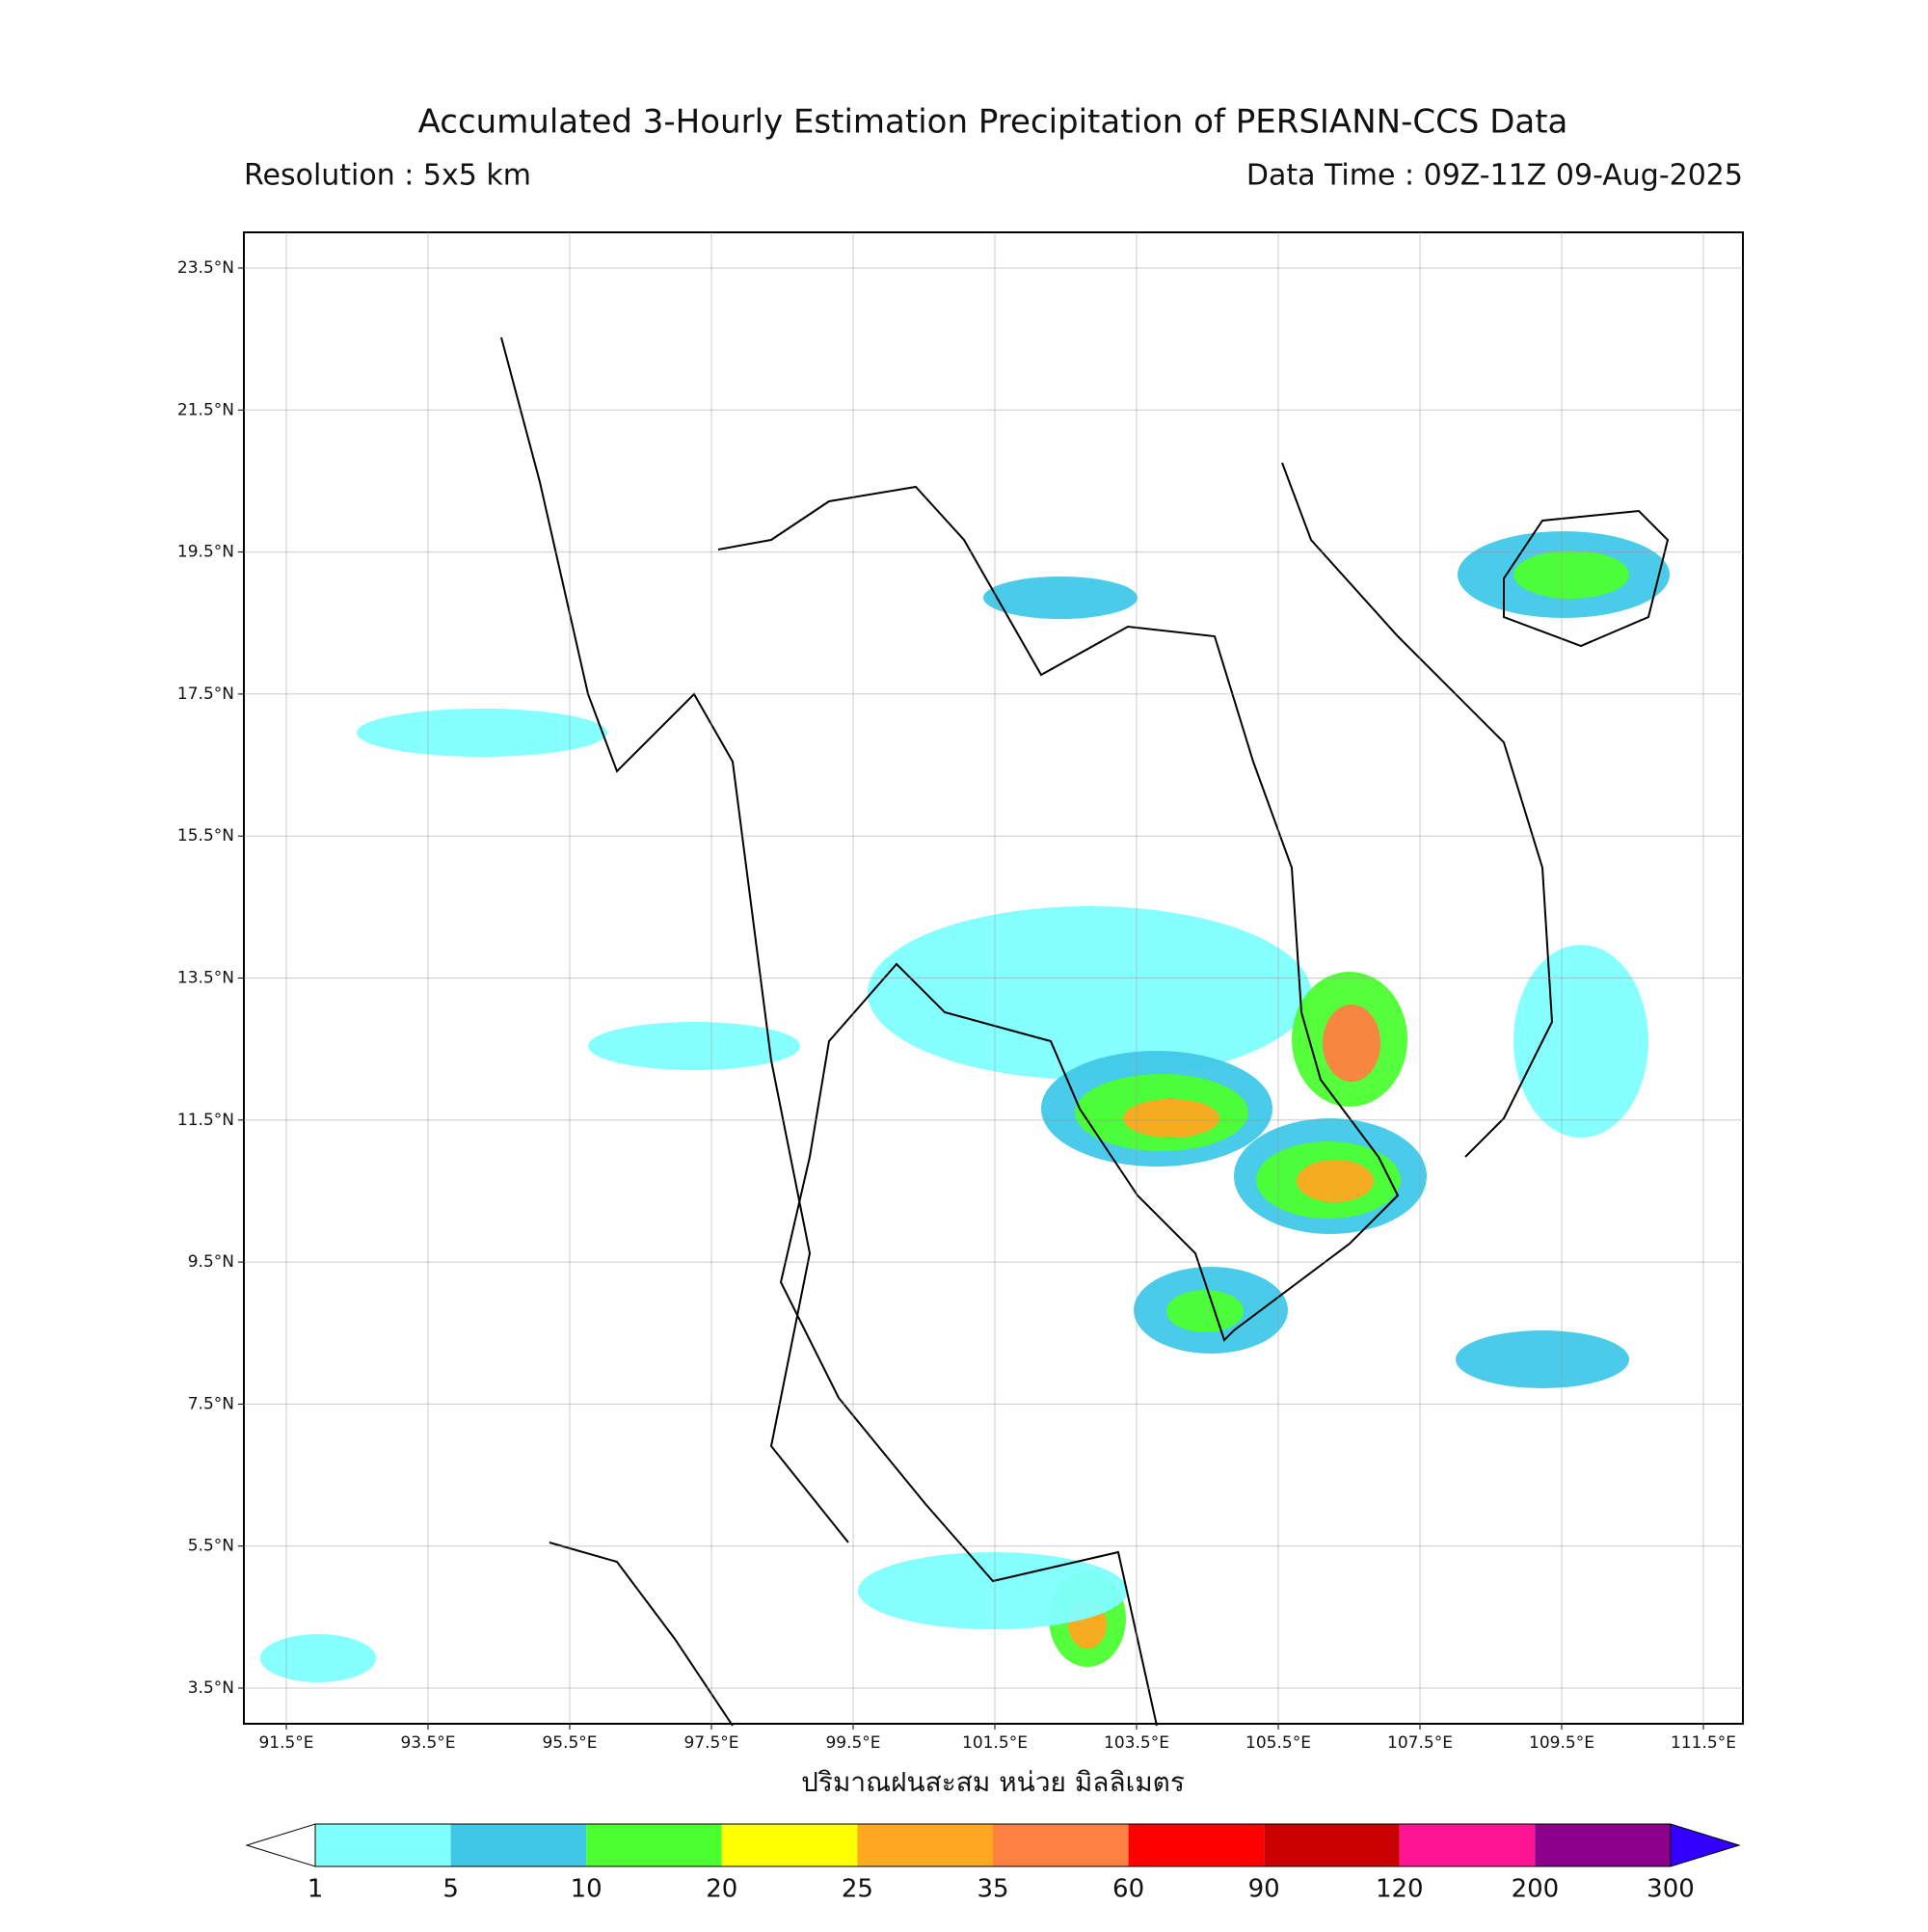 Image resolution: width=1928 pixels, height=1932 pixels. I want to click on lat-tick-label: 11.5°N, so click(205, 1120).